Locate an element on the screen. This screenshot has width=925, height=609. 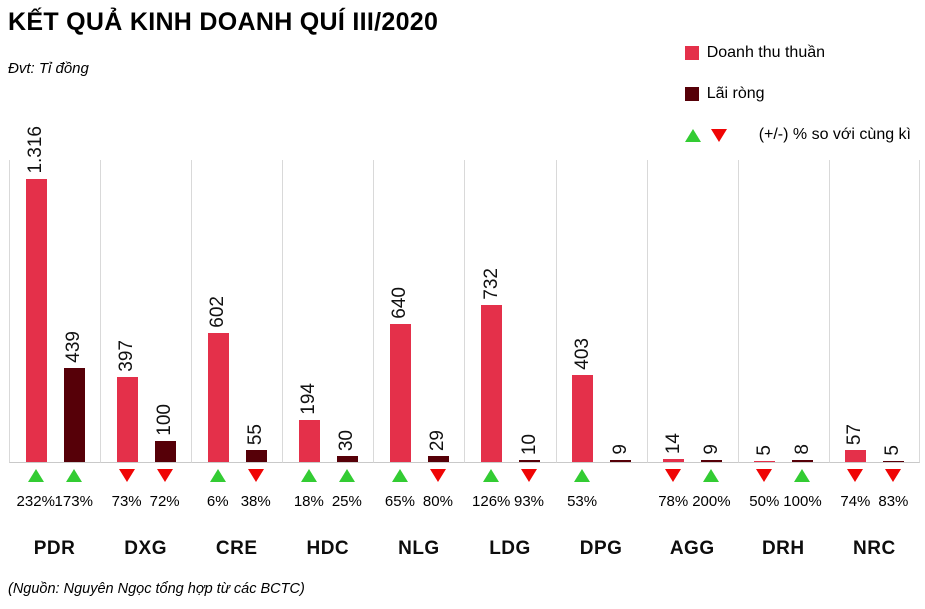
revenue-bar-slot: 397 is located at coordinates (127, 401).